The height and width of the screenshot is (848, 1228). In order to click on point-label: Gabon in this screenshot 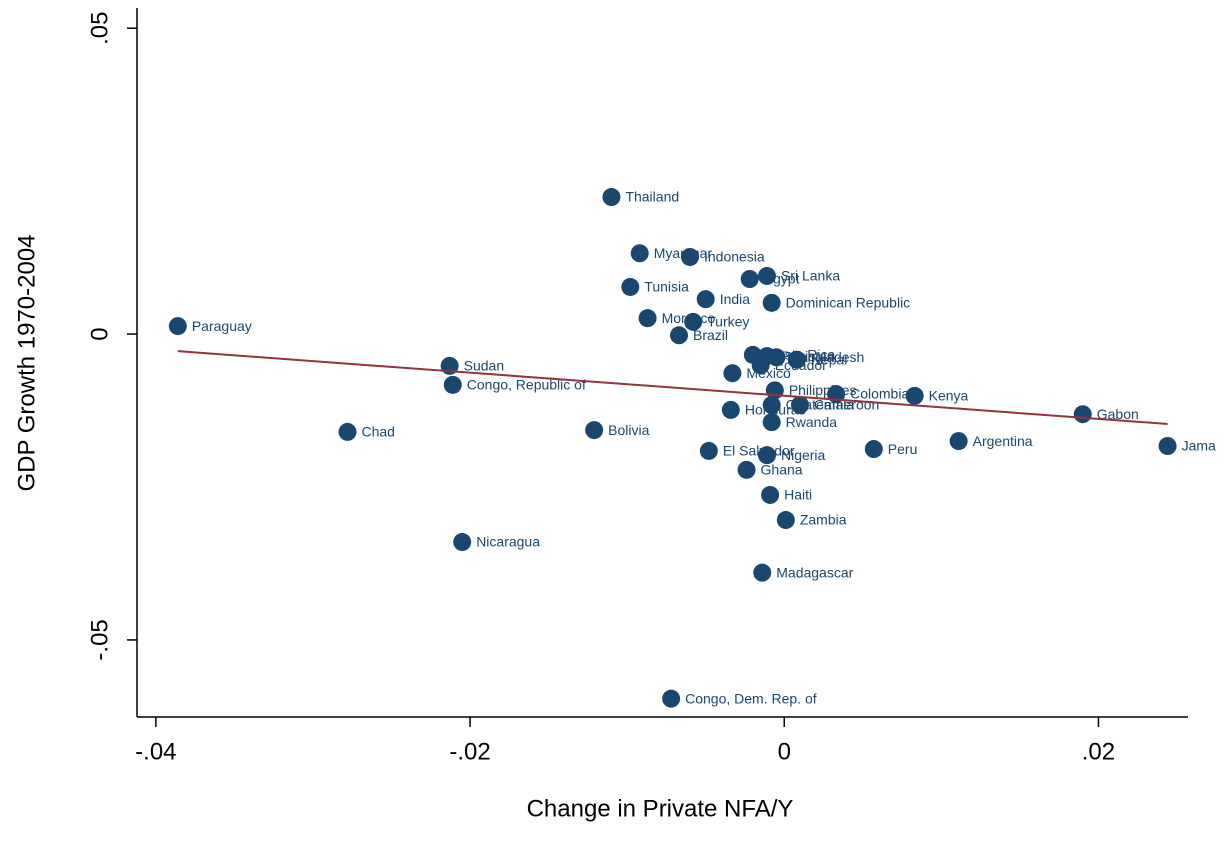, I will do `click(1118, 414)`.